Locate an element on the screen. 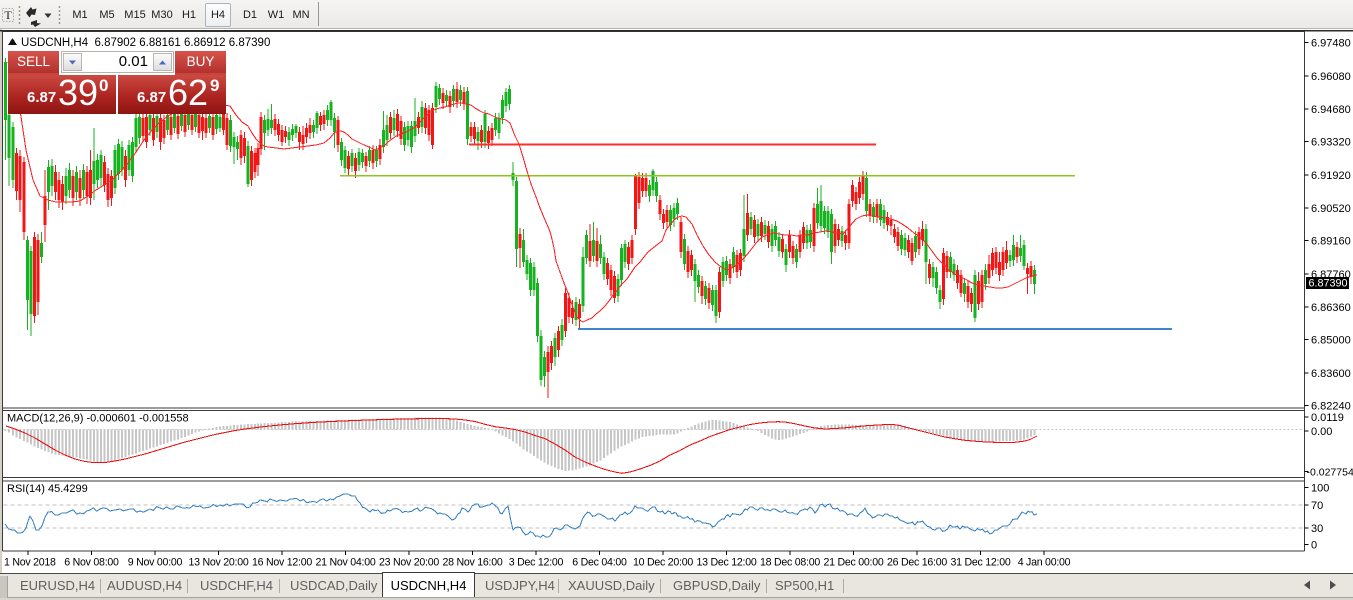 This screenshot has height=600, width=1353. svg-text: 13 Dec 12:00 is located at coordinates (726, 563).